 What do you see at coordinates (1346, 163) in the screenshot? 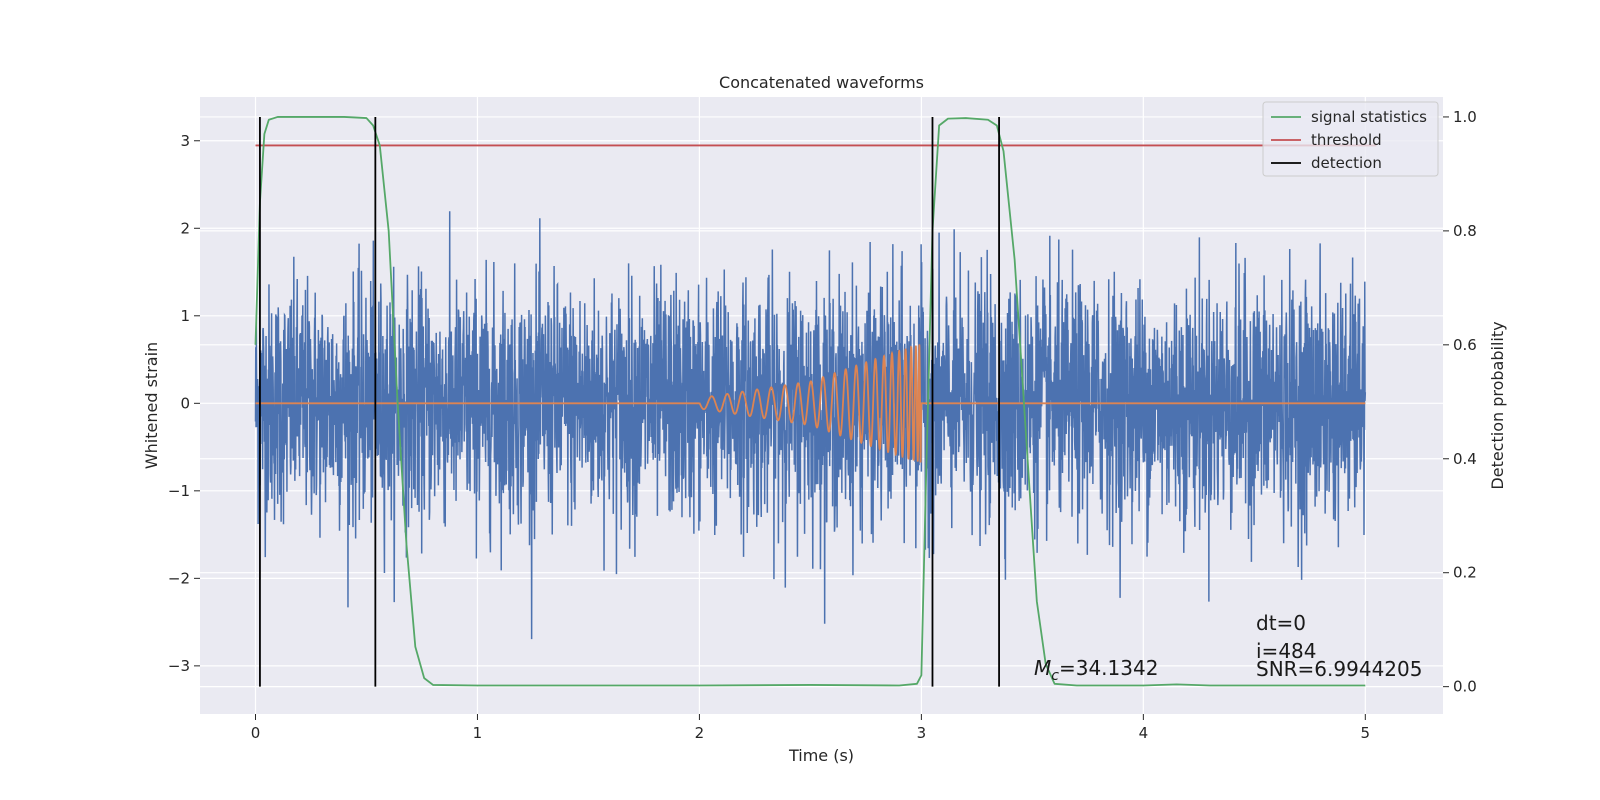
I see `legend-label: detection` at bounding box center [1346, 163].